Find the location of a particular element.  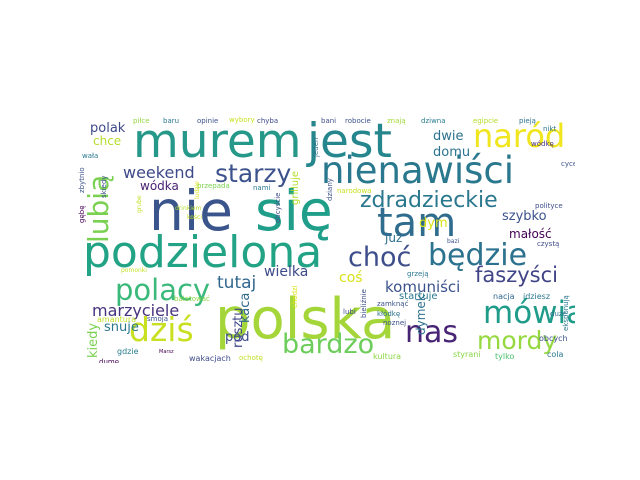

word: wódkę is located at coordinates (542, 144).